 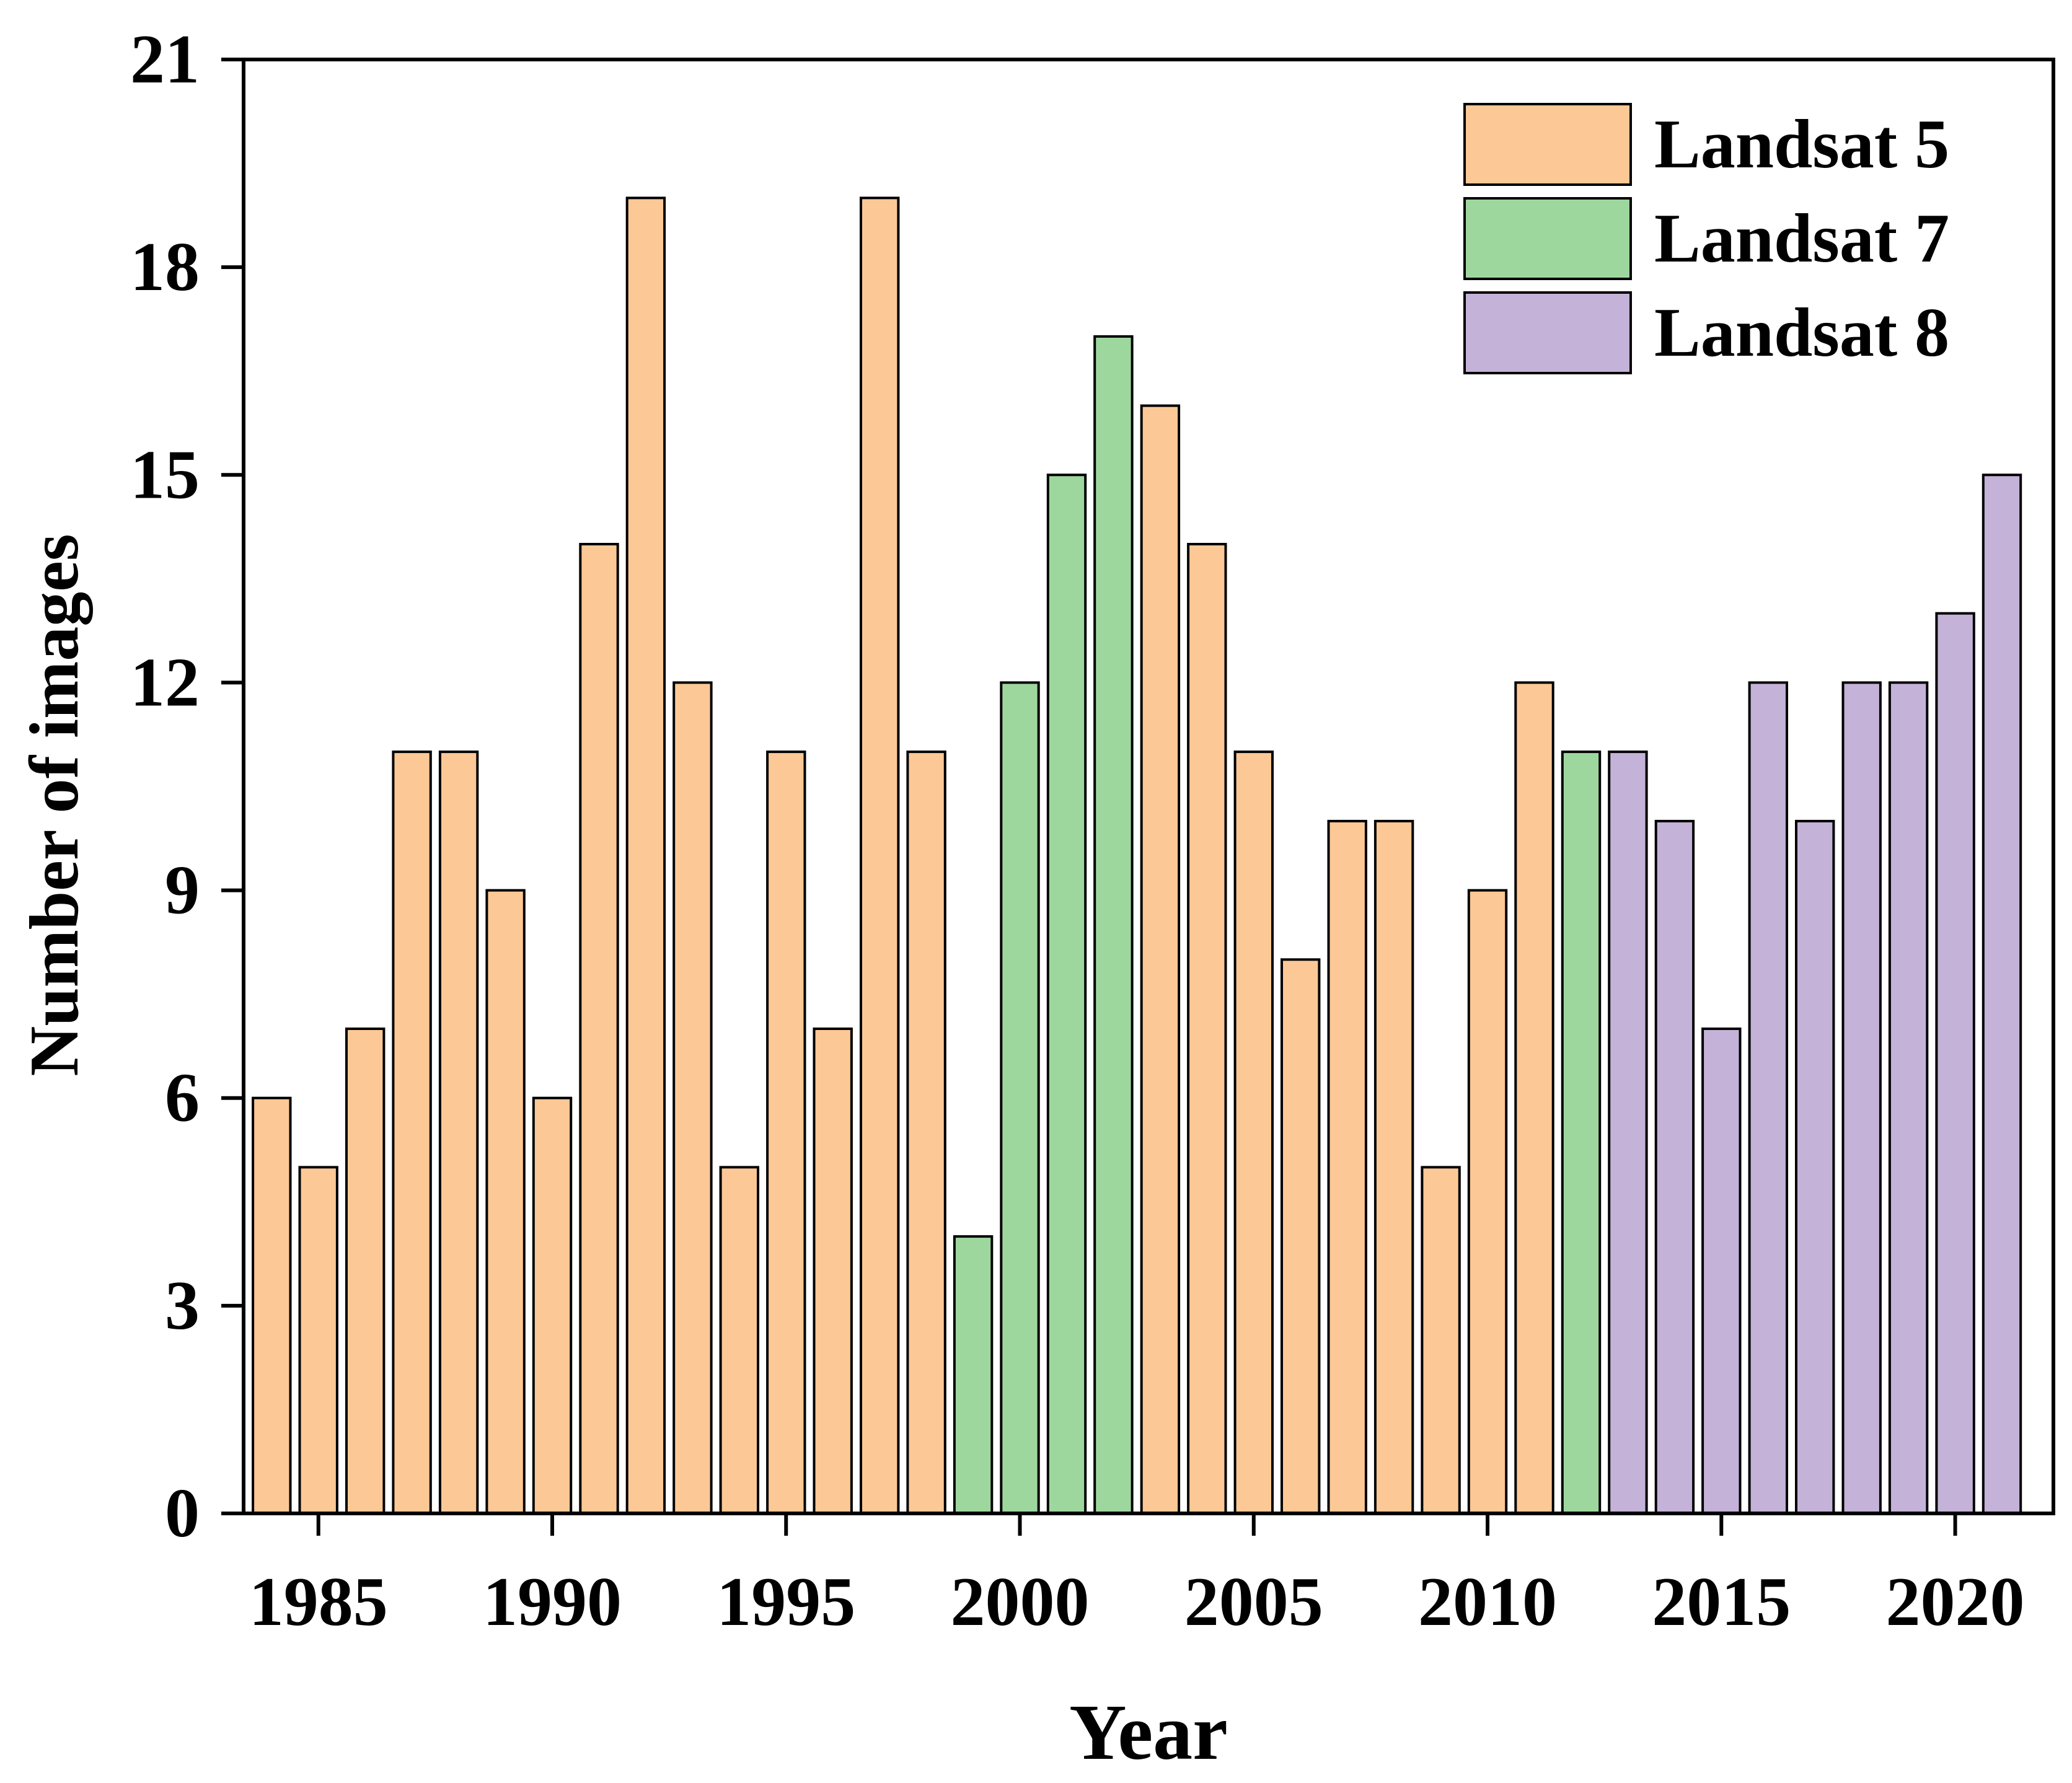 What do you see at coordinates (1441, 1340) in the screenshot?
I see `bar-2009` at bounding box center [1441, 1340].